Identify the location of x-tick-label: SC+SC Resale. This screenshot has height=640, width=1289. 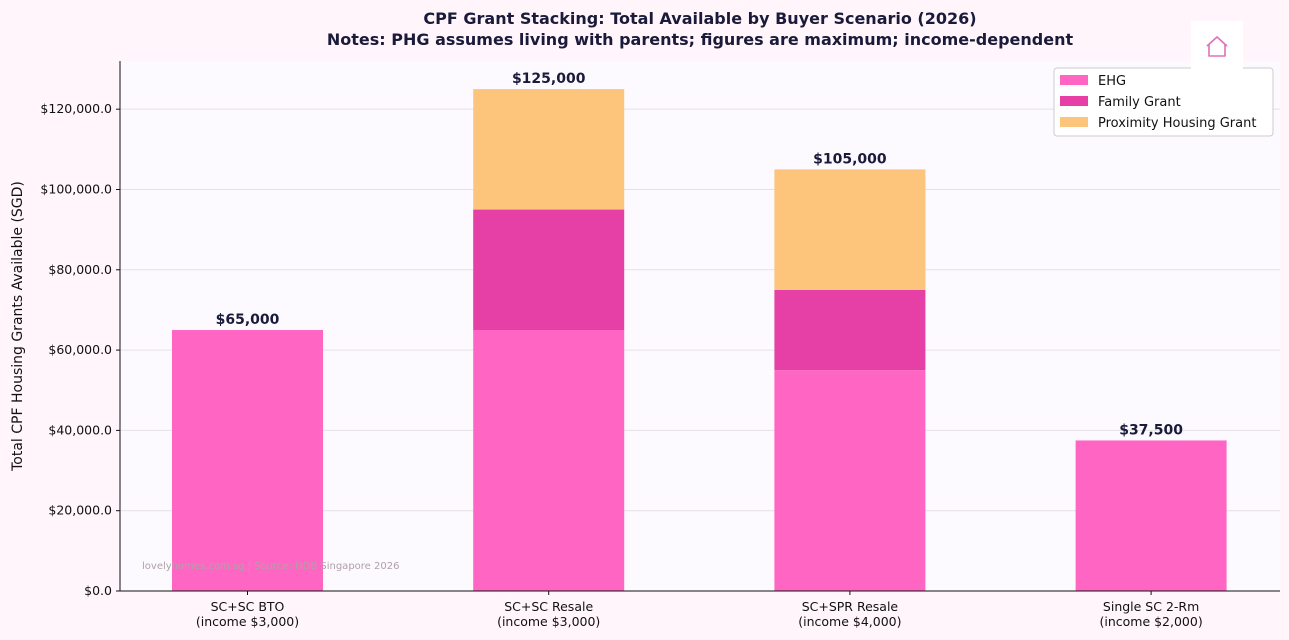
(548, 606).